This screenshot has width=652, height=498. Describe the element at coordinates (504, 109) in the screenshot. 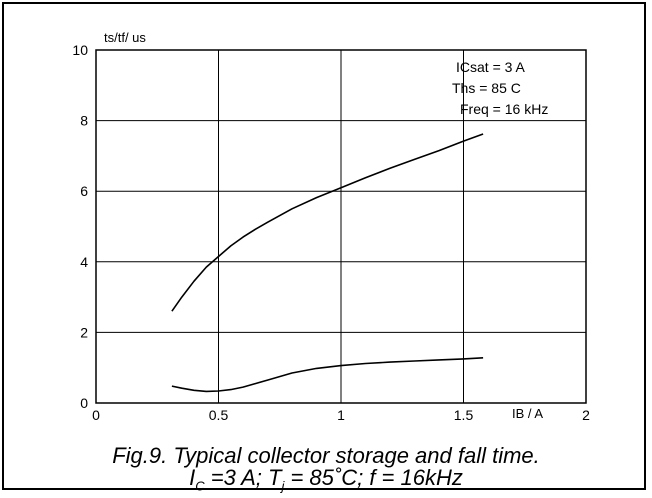

I see `annotation-freq: Freq = 16 kHz` at that location.